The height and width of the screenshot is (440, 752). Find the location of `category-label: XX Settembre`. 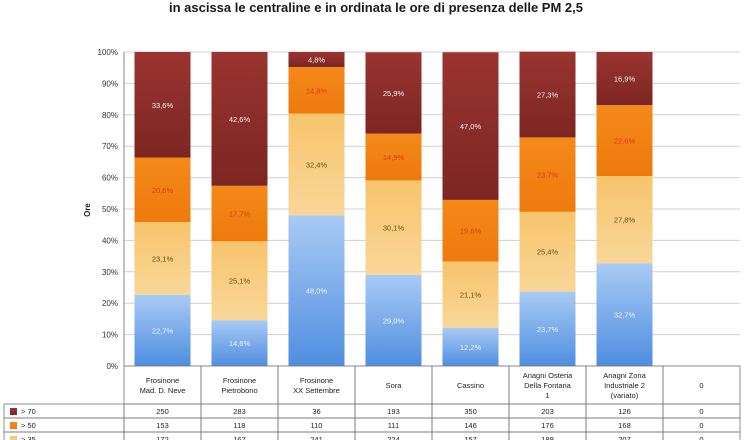

category-label: XX Settembre is located at coordinates (316, 390).